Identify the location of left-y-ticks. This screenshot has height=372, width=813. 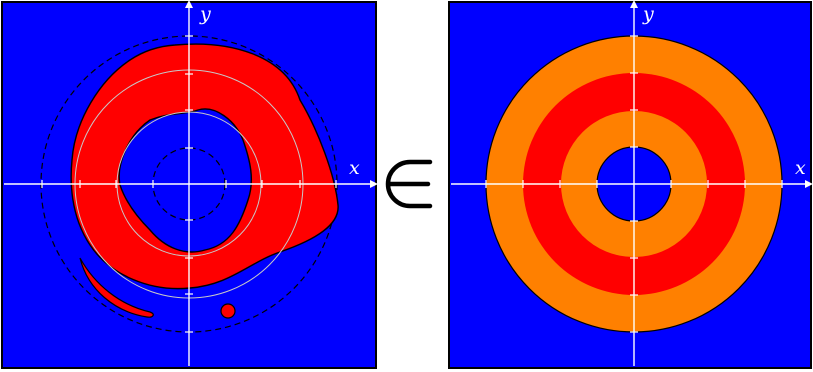
(189, 184).